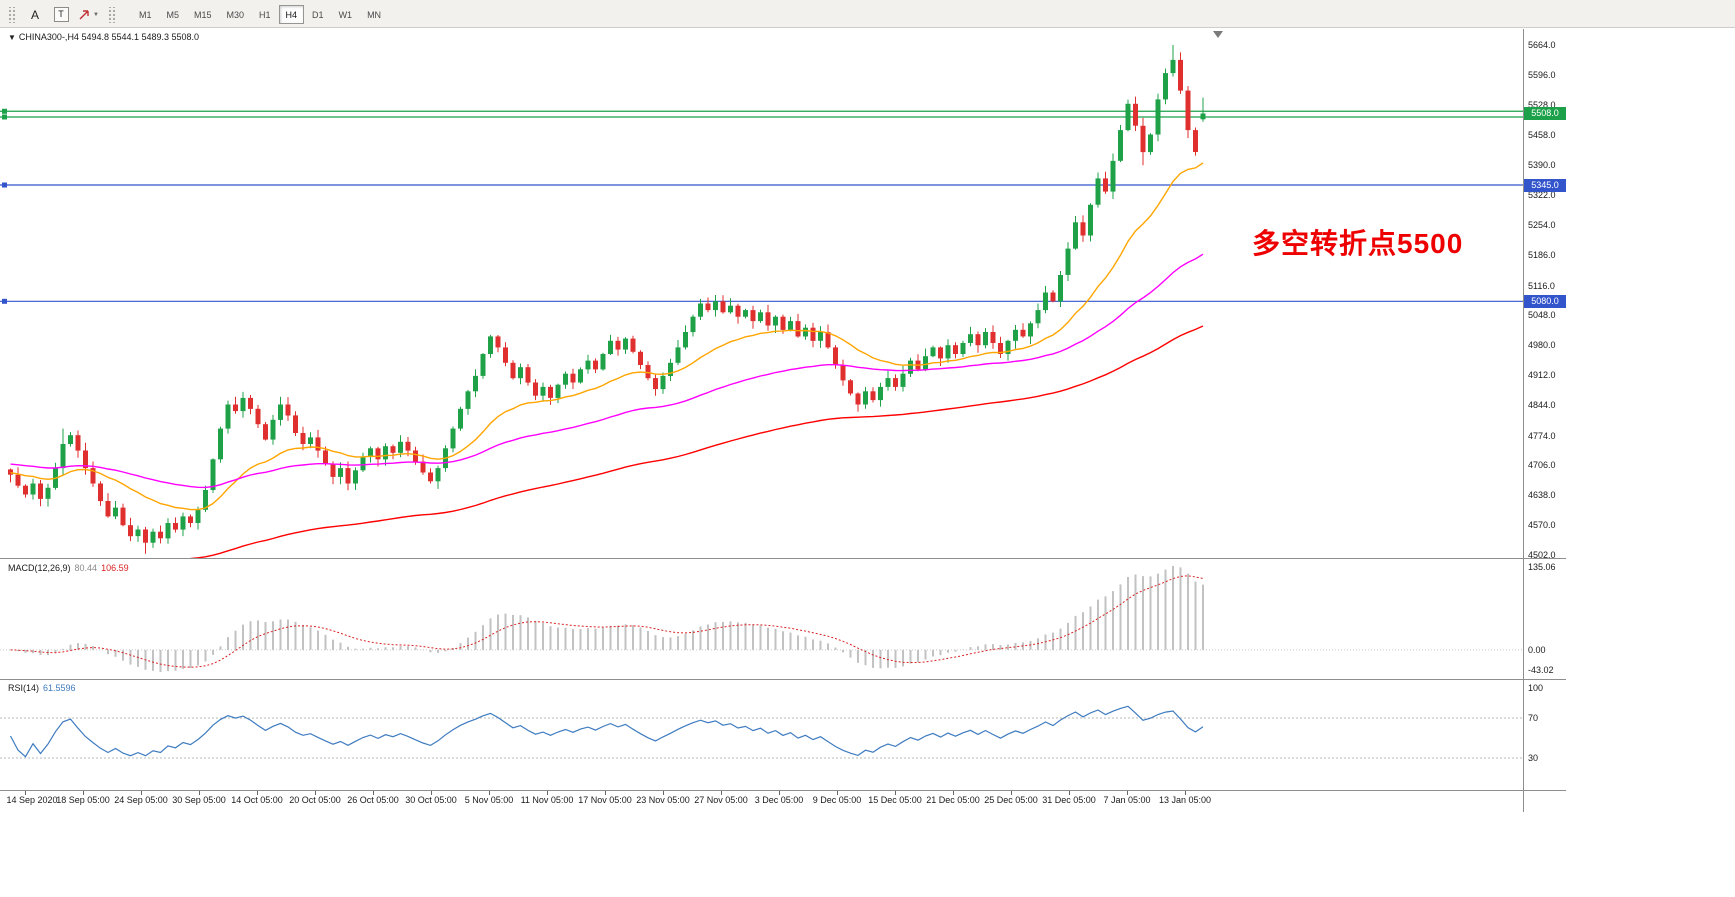 The width and height of the screenshot is (1735, 897). What do you see at coordinates (1542, 465) in the screenshot?
I see `price-axis-label: 4706.0` at bounding box center [1542, 465].